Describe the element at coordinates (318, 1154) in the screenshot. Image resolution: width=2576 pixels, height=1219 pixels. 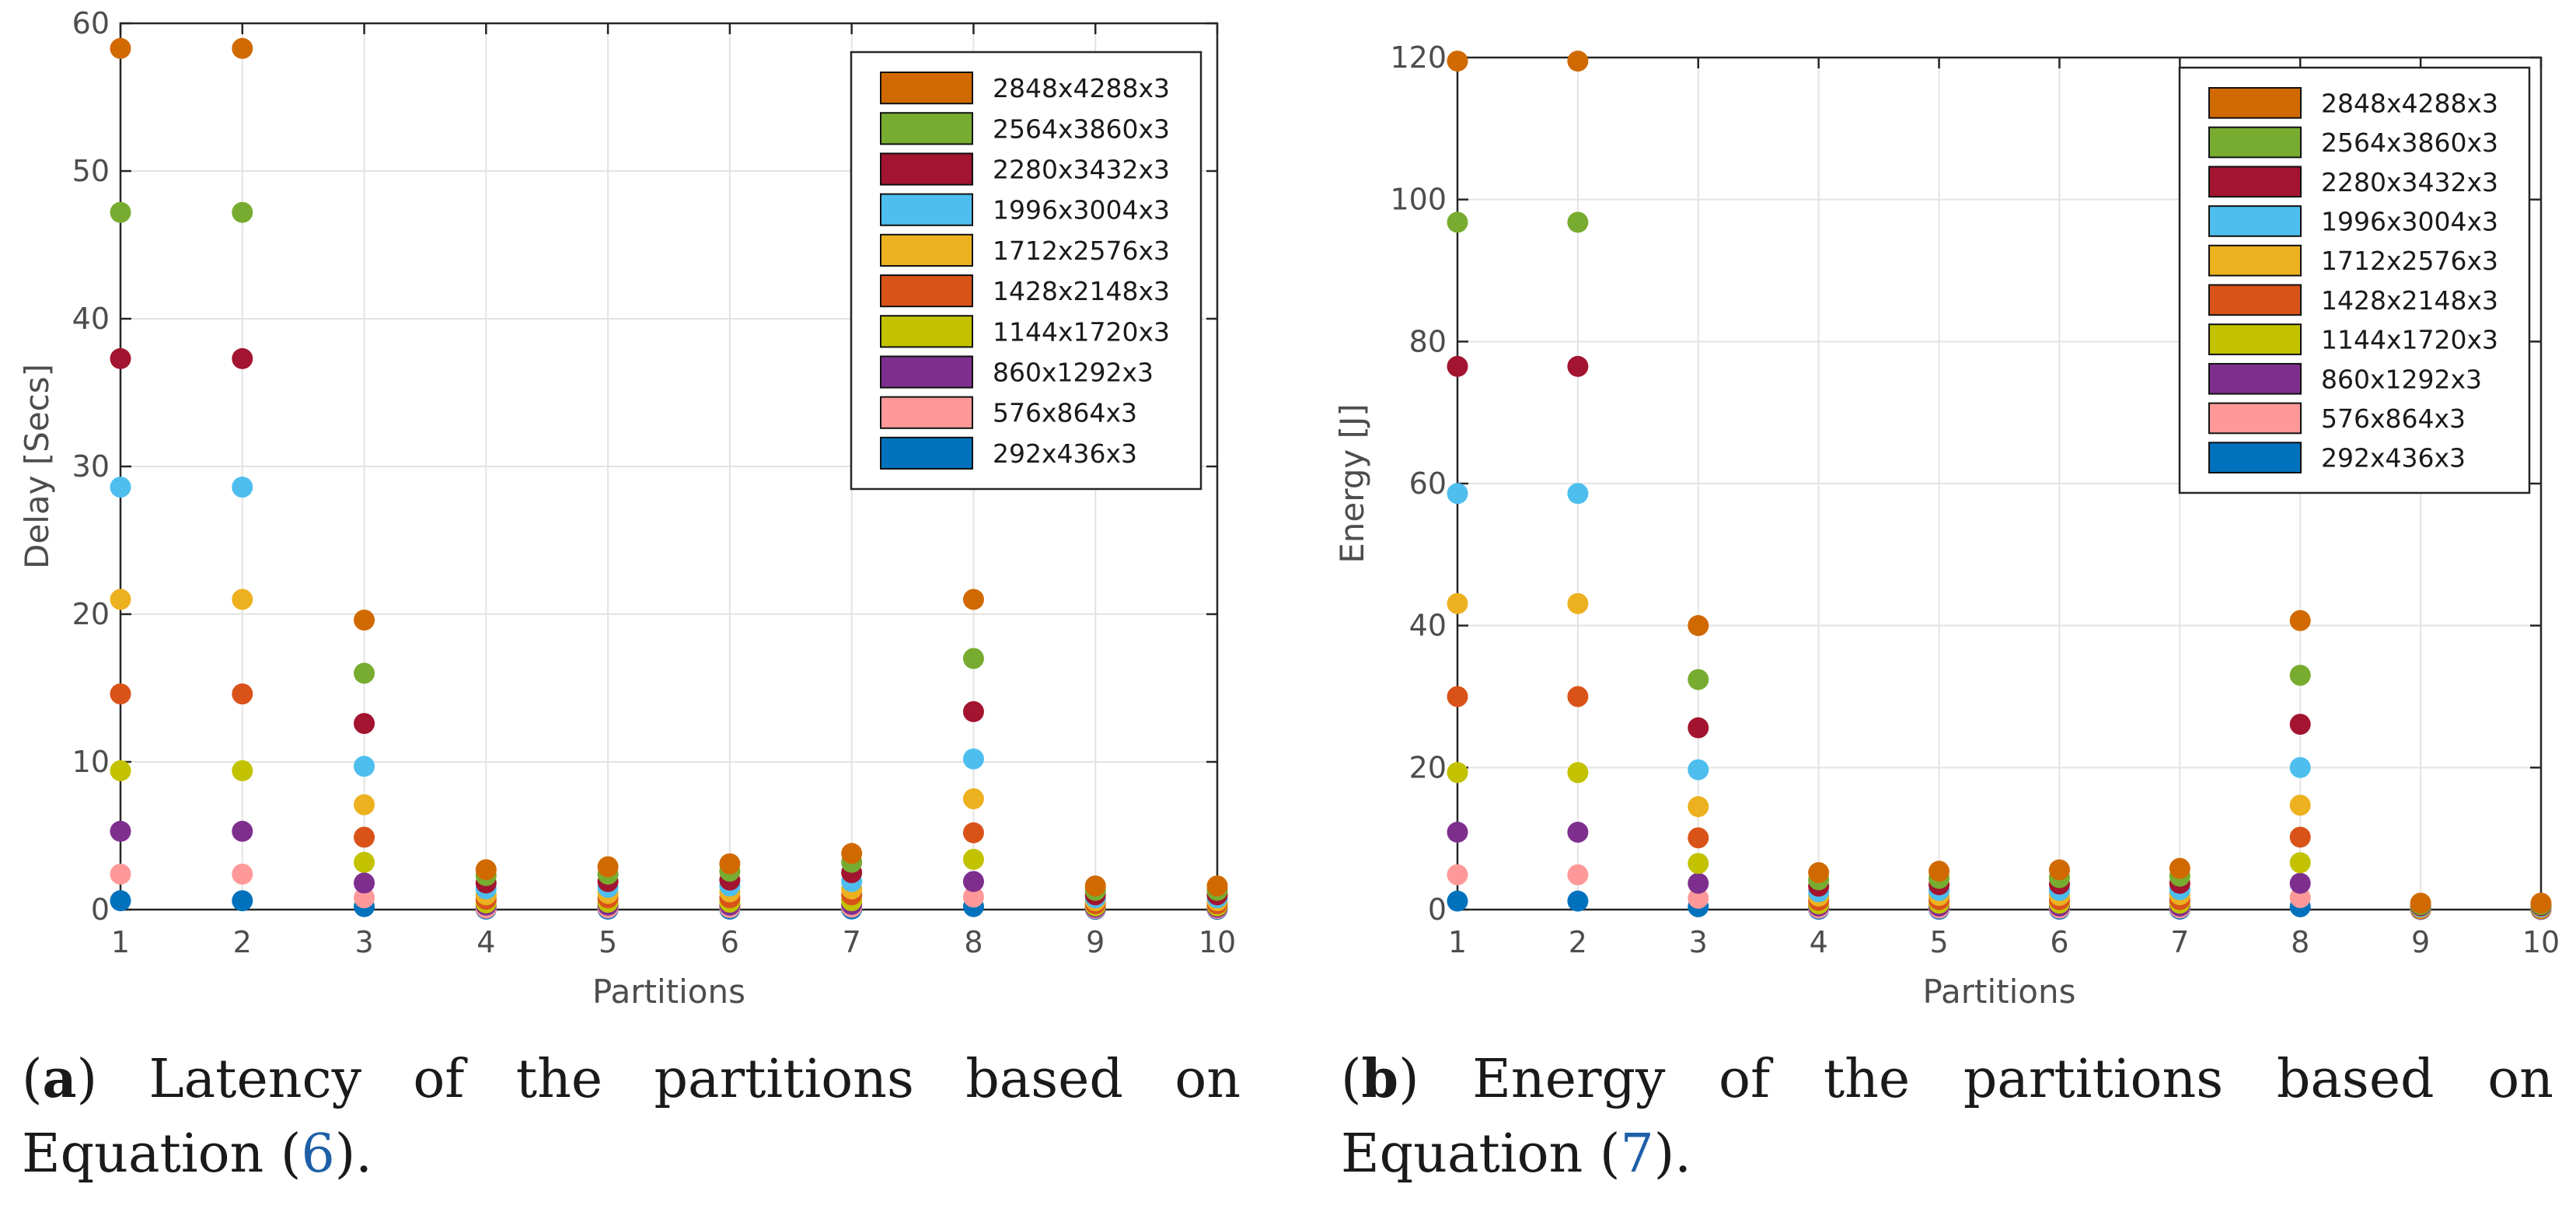
I see `caption-a-equation-ref: 6` at that location.